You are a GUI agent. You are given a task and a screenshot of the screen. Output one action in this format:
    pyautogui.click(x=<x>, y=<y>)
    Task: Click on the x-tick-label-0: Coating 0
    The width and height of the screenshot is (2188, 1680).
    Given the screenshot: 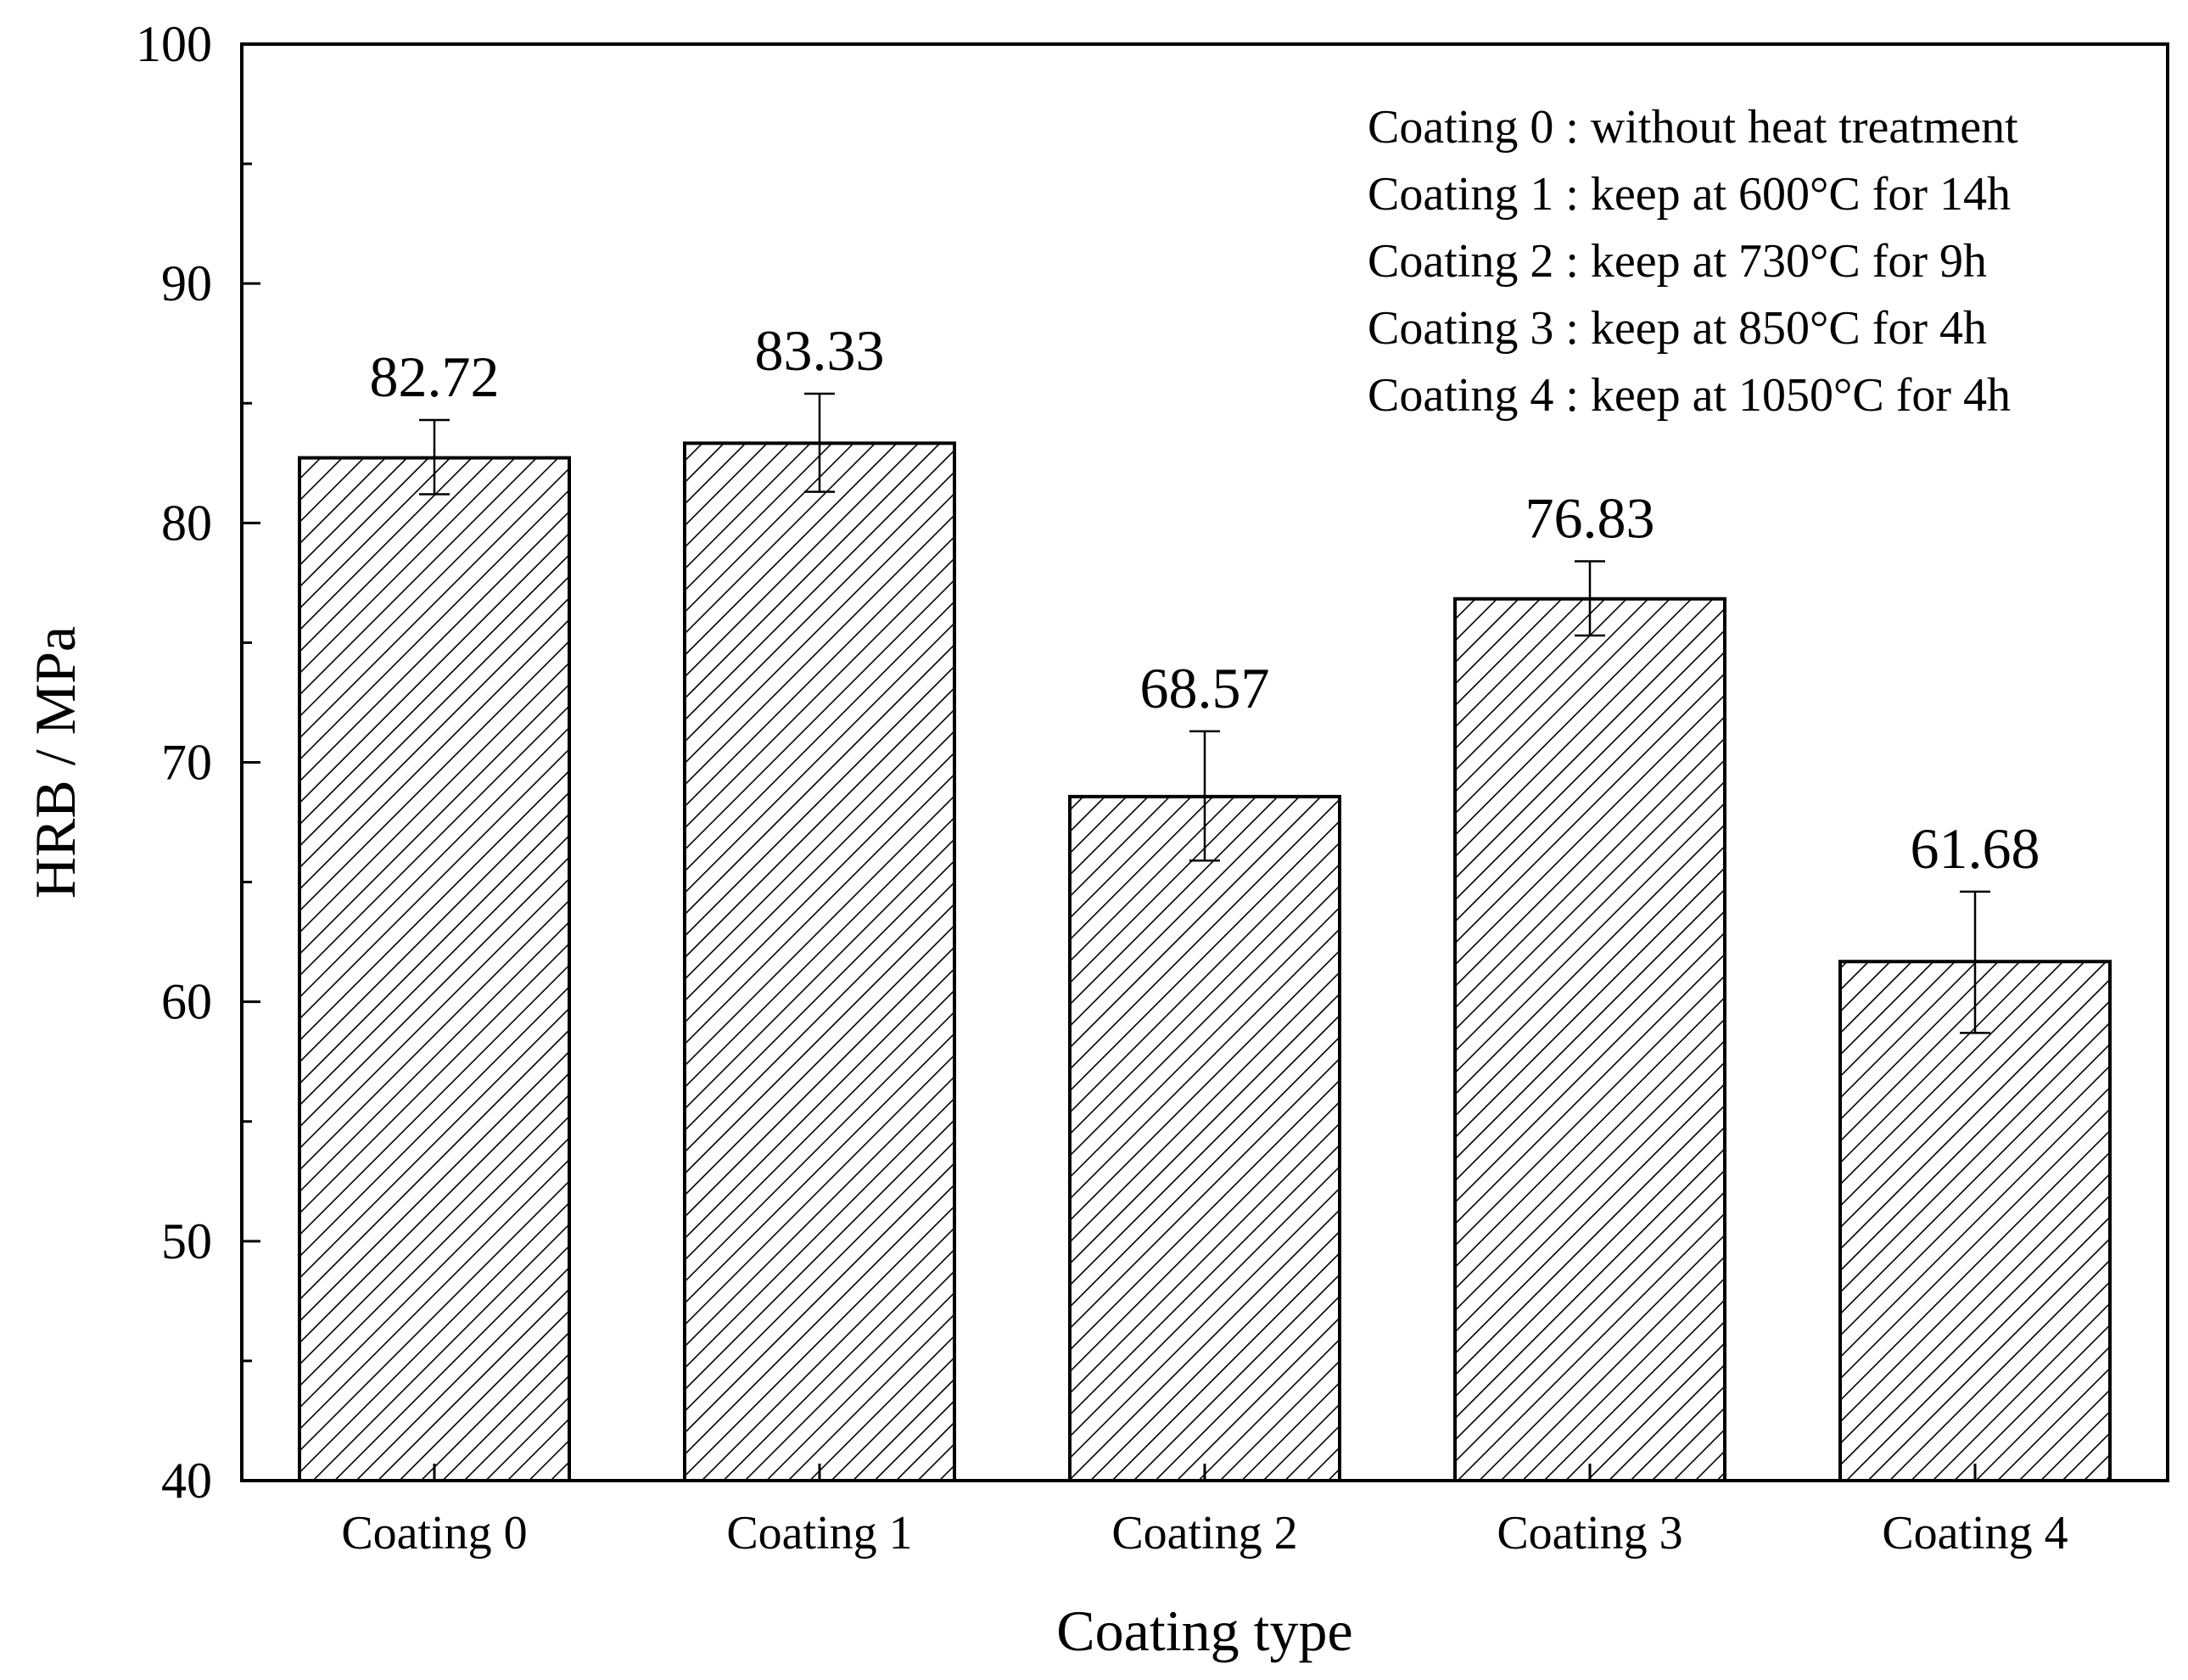 What is the action you would take?
    pyautogui.click(x=434, y=1533)
    